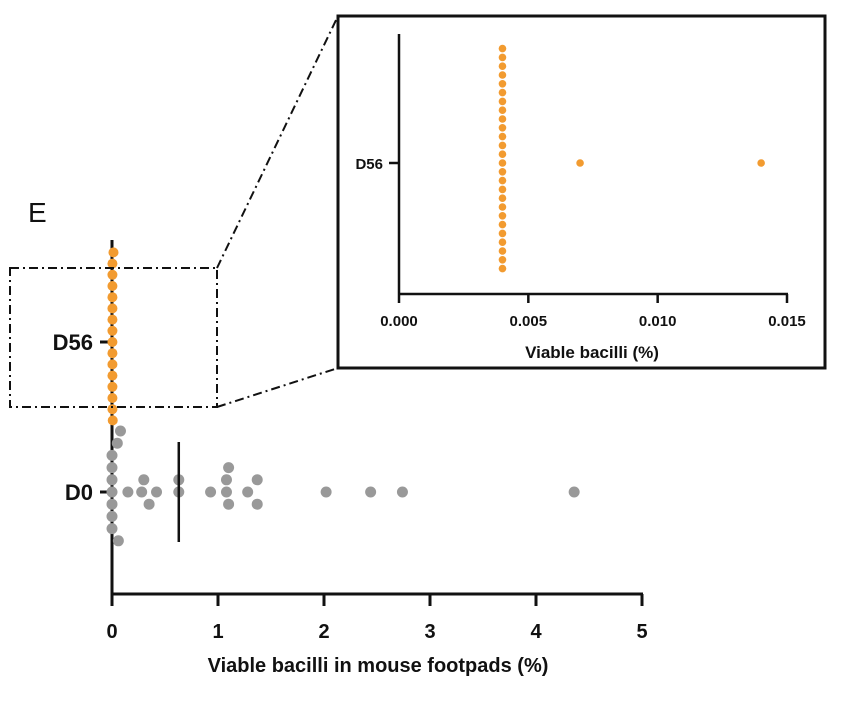 The image size is (848, 708). I want to click on main-x-tick-label: 1, so click(217, 632).